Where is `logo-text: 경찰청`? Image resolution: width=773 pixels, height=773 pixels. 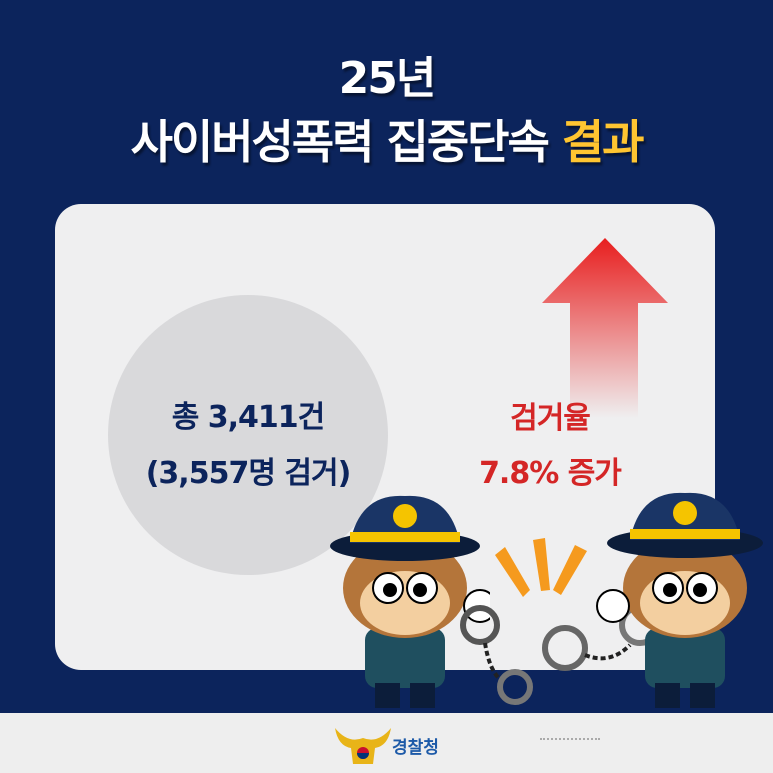
logo-text: 경찰청 is located at coordinates (415, 748).